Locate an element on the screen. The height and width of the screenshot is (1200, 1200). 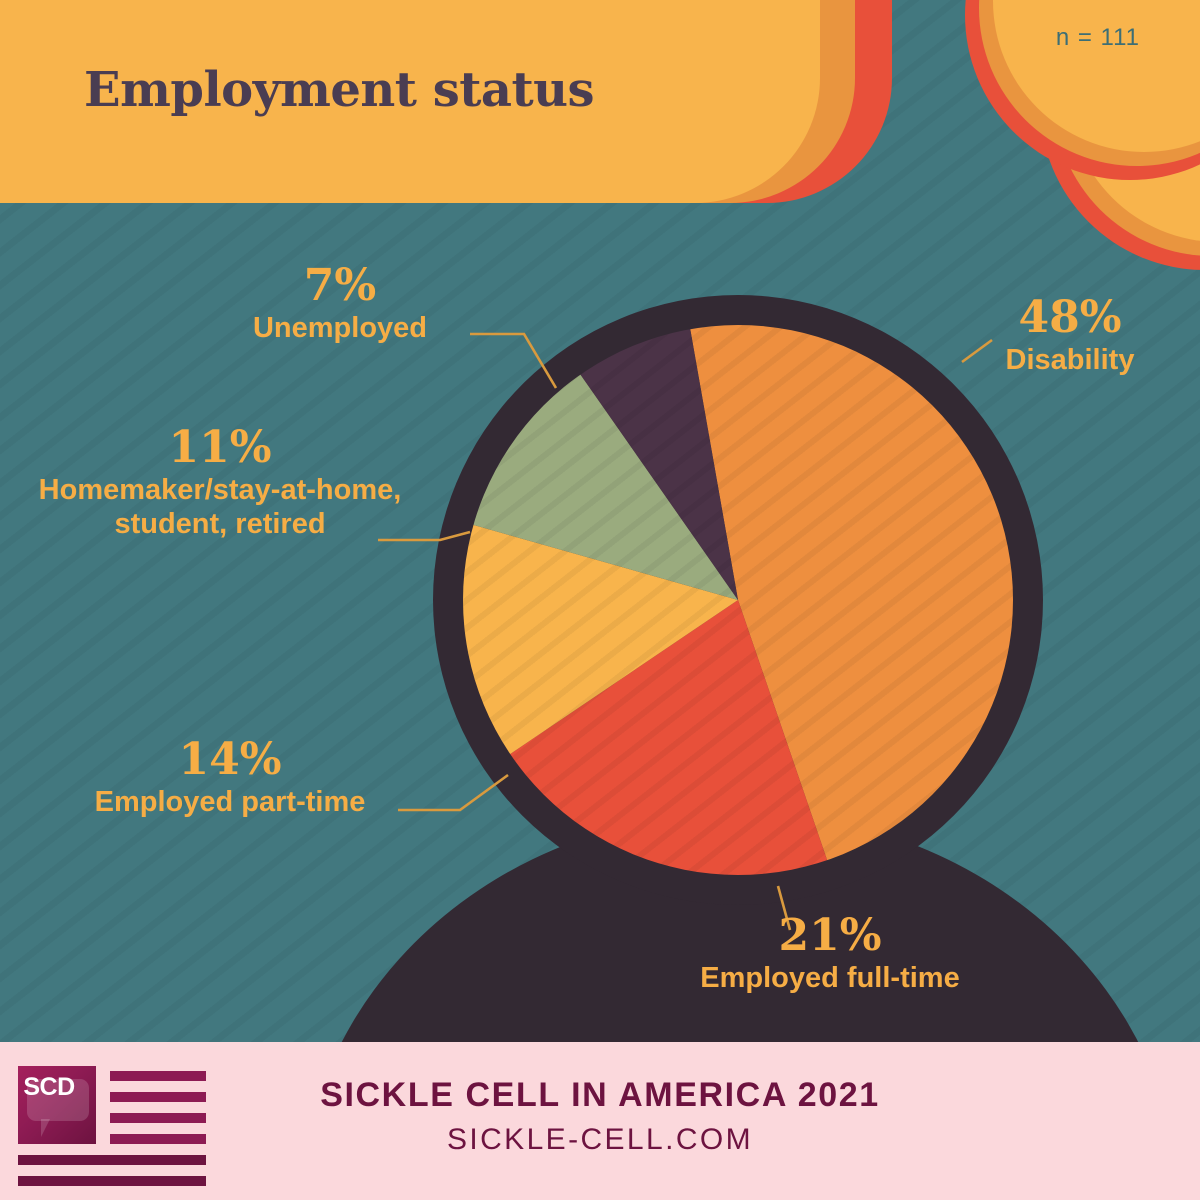
pie-slice-homemaker-stay-at-home-student-retired is located at coordinates (605, 486).